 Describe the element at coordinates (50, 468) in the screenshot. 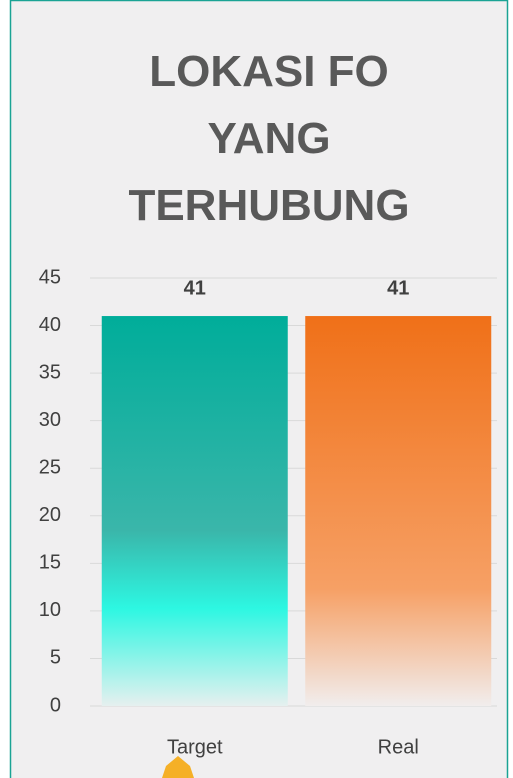

I see `y-tick-label: 25` at that location.